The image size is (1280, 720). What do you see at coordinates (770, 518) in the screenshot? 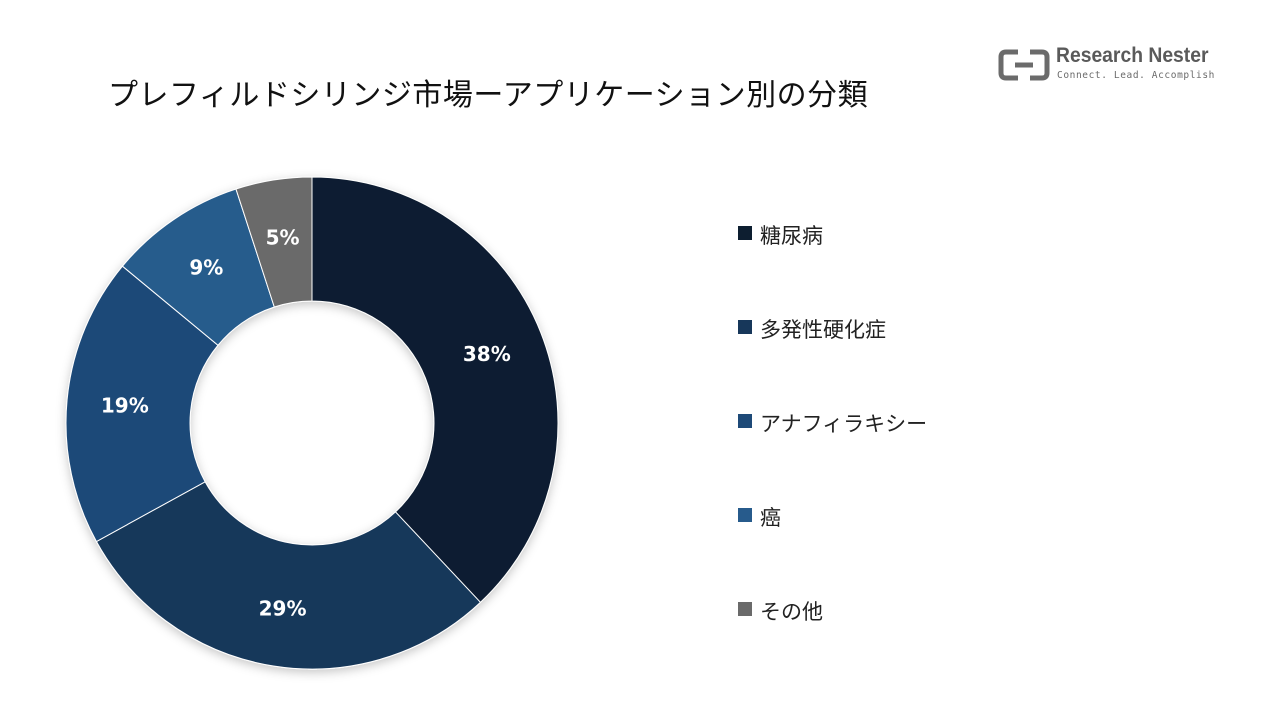
I see `legend-label: 癌` at bounding box center [770, 518].